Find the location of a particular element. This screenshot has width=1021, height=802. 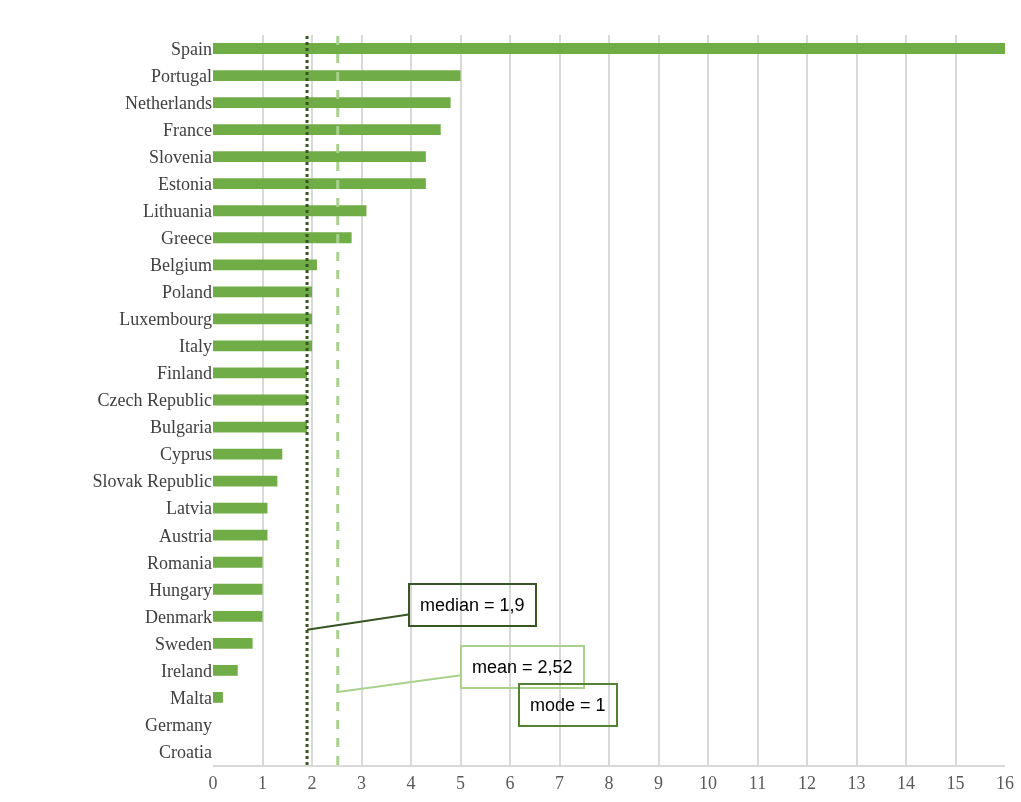

x-tick-label: 6 is located at coordinates (510, 782).